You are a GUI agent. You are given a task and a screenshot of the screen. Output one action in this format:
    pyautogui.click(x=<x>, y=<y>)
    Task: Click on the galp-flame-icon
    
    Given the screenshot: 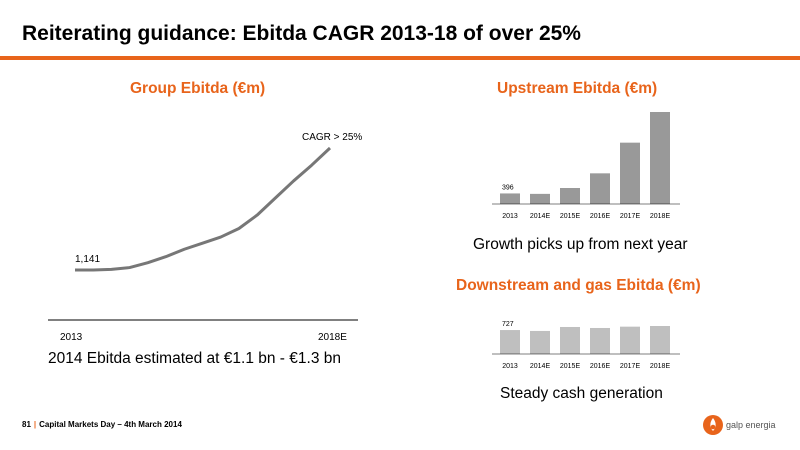 What is the action you would take?
    pyautogui.click(x=713, y=425)
    